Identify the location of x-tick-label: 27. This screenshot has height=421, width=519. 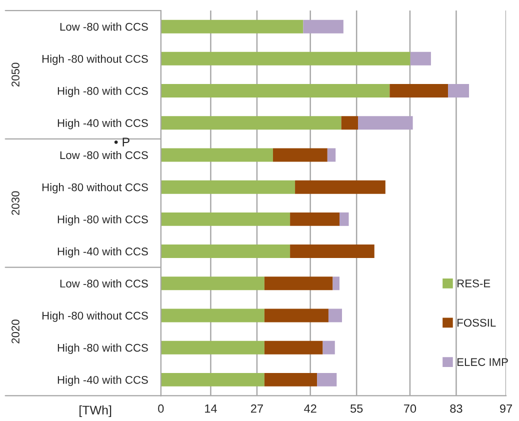
(256, 408).